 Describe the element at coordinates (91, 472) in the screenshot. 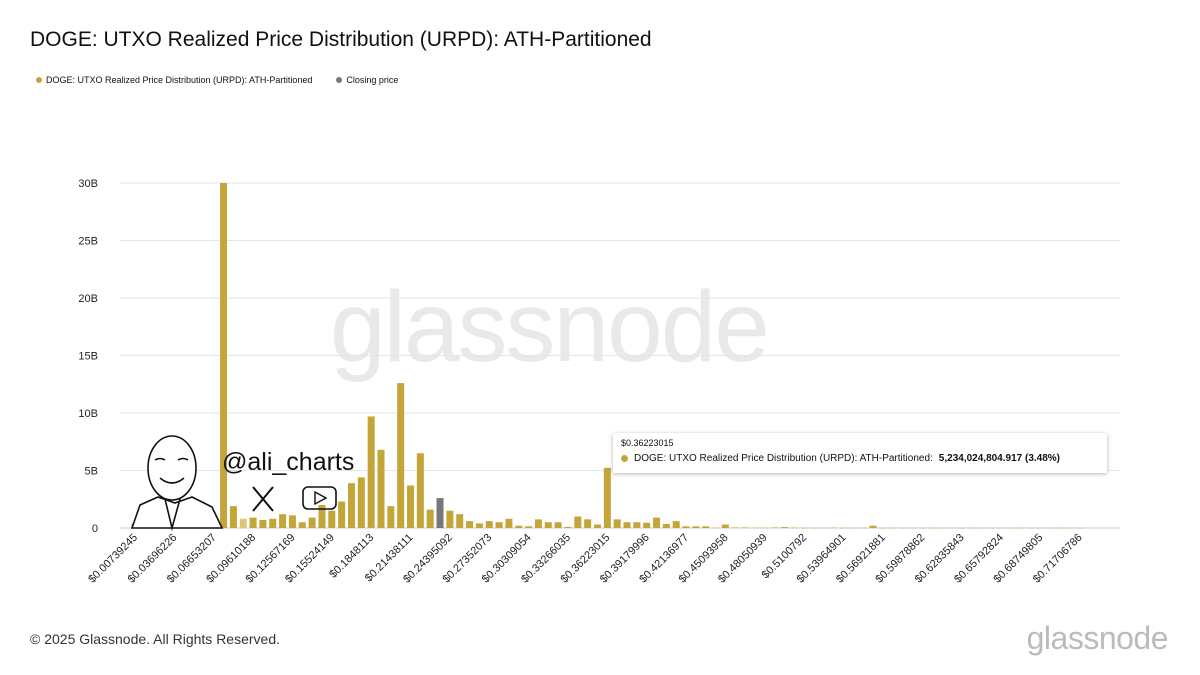

I see `y-tick-label: 5B` at that location.